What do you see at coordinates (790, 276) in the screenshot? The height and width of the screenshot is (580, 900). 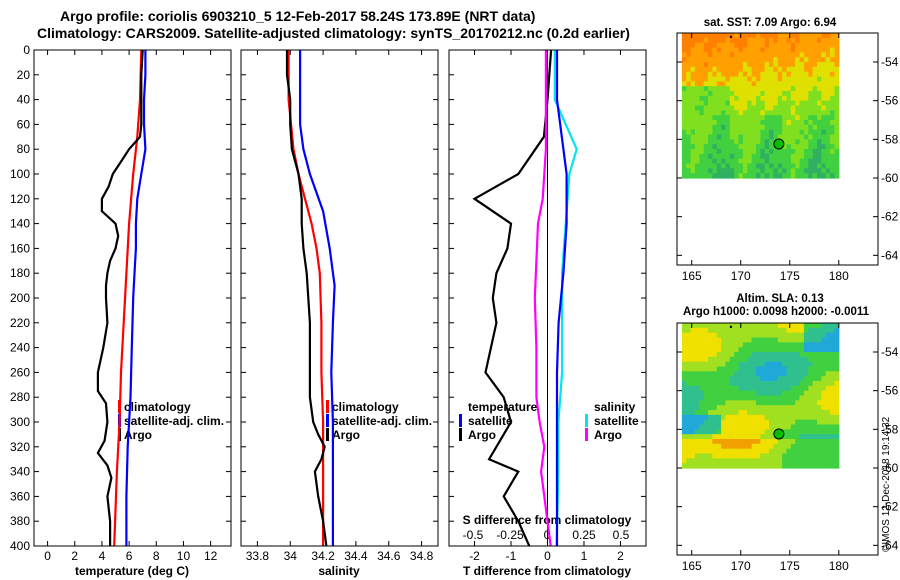 I see `x-tick-label: 175` at bounding box center [790, 276].